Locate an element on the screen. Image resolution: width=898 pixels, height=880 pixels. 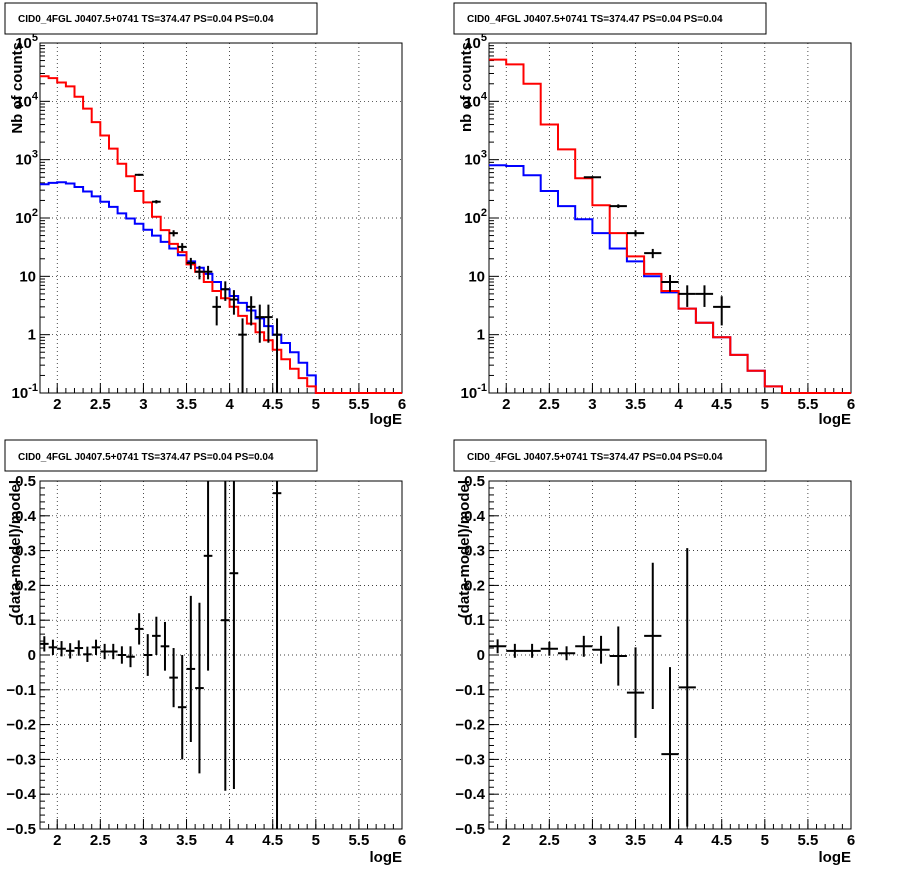
panel-4-ylabel: (data-model)/model is located at coordinates (464, 549).